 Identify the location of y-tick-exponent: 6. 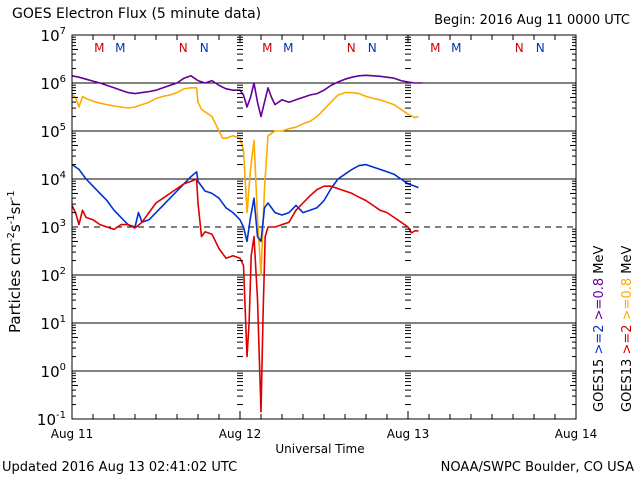
(63, 79).